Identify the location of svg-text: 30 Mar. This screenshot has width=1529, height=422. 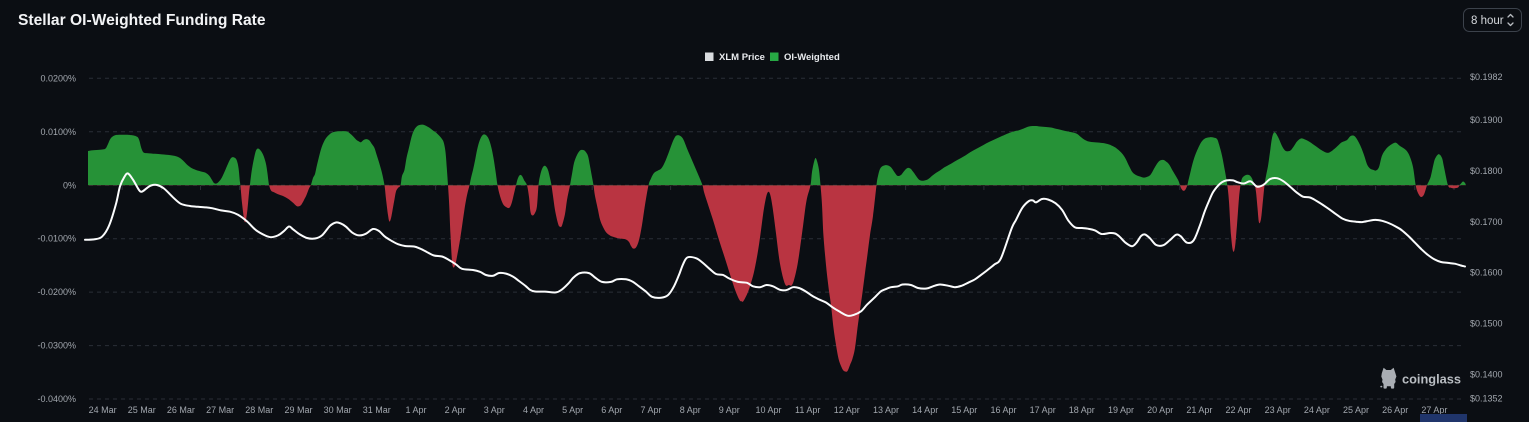
(338, 410).